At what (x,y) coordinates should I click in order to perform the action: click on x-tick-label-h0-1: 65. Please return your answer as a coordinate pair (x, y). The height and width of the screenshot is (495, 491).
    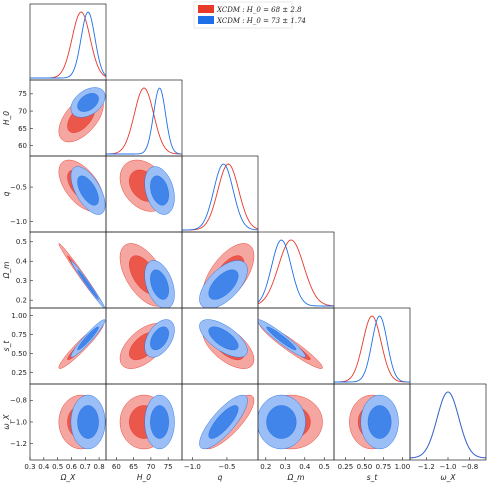
    Looking at the image, I should click on (133, 467).